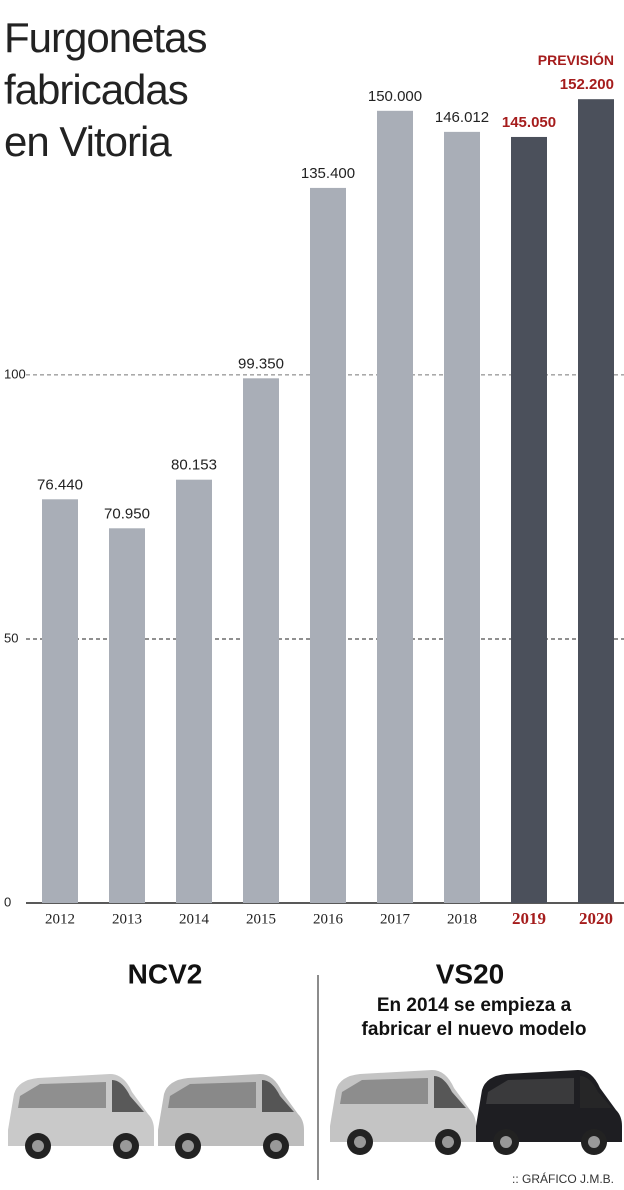  What do you see at coordinates (596, 918) in the screenshot?
I see `x-tick-label: 2020` at bounding box center [596, 918].